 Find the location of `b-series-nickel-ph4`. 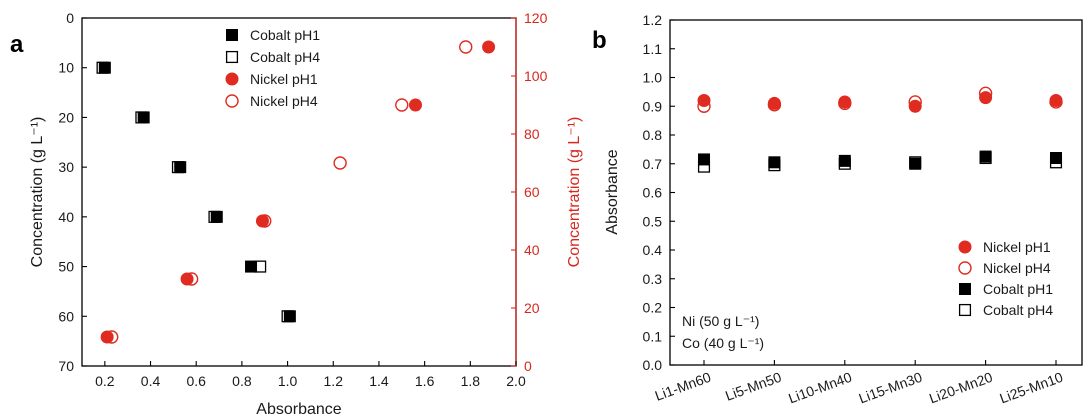

b-series-nickel-ph4 is located at coordinates (880, 99).